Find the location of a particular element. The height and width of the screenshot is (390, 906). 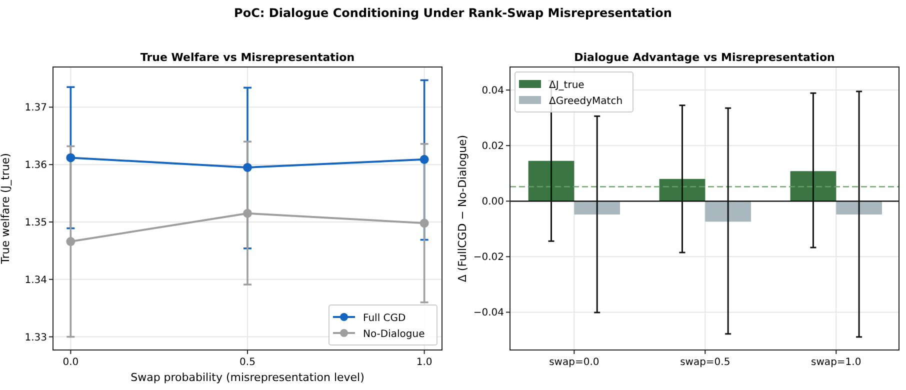

y-tick-label: 0.00 is located at coordinates (493, 202).